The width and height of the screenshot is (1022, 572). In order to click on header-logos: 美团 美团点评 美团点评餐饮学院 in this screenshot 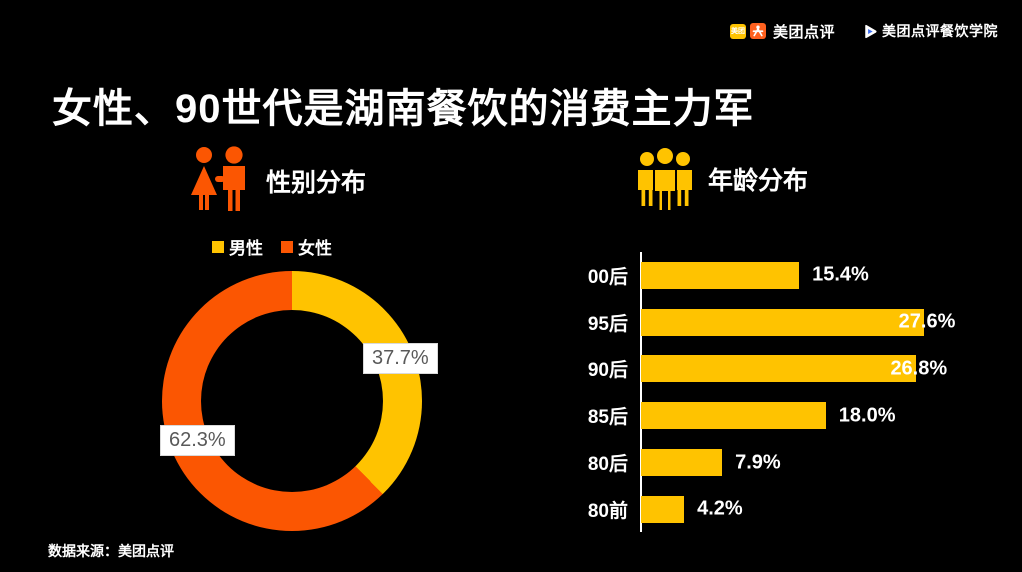, I will do `click(863, 31)`.